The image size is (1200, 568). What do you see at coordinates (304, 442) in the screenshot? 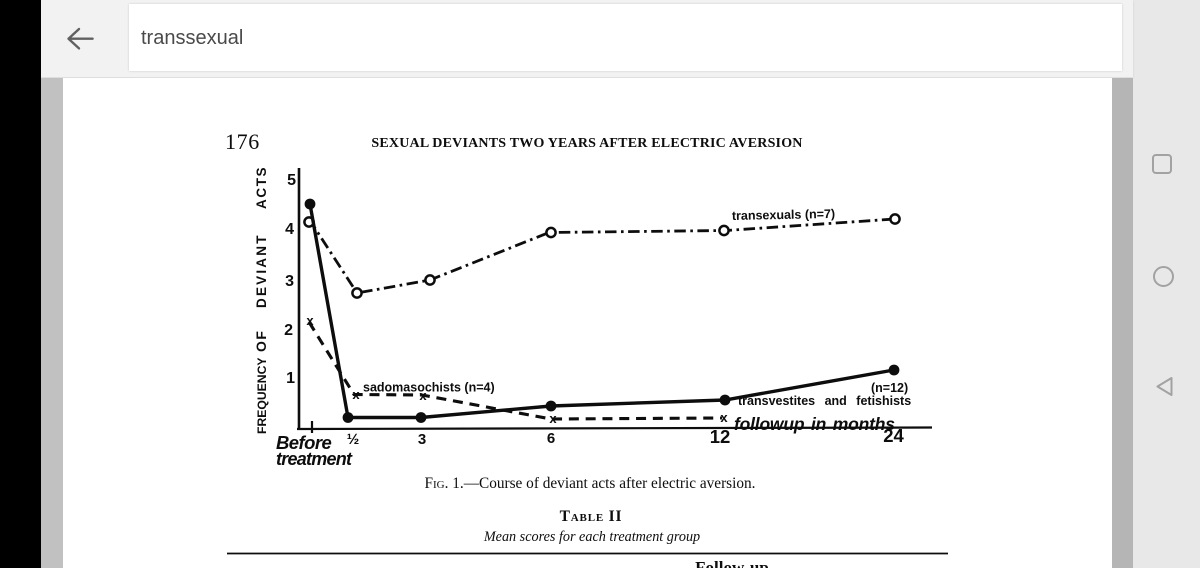
I see `svg-text: Before` at bounding box center [304, 442].